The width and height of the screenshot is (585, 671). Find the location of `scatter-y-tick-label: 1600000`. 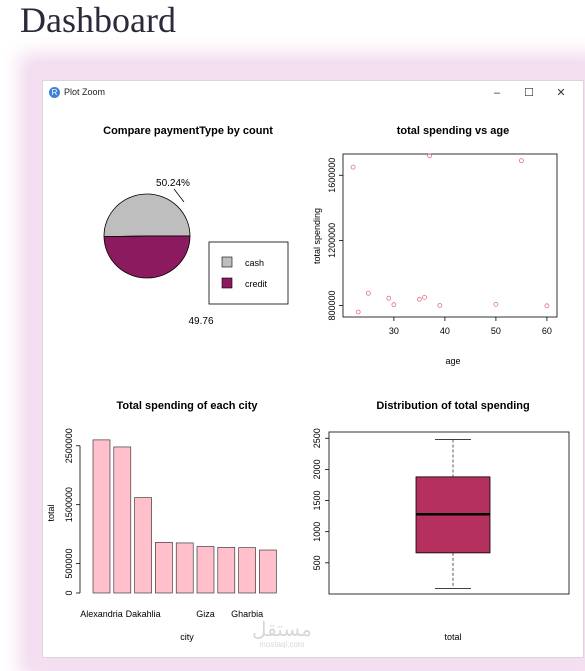

scatter-y-tick-label: 1600000 is located at coordinates (332, 175).